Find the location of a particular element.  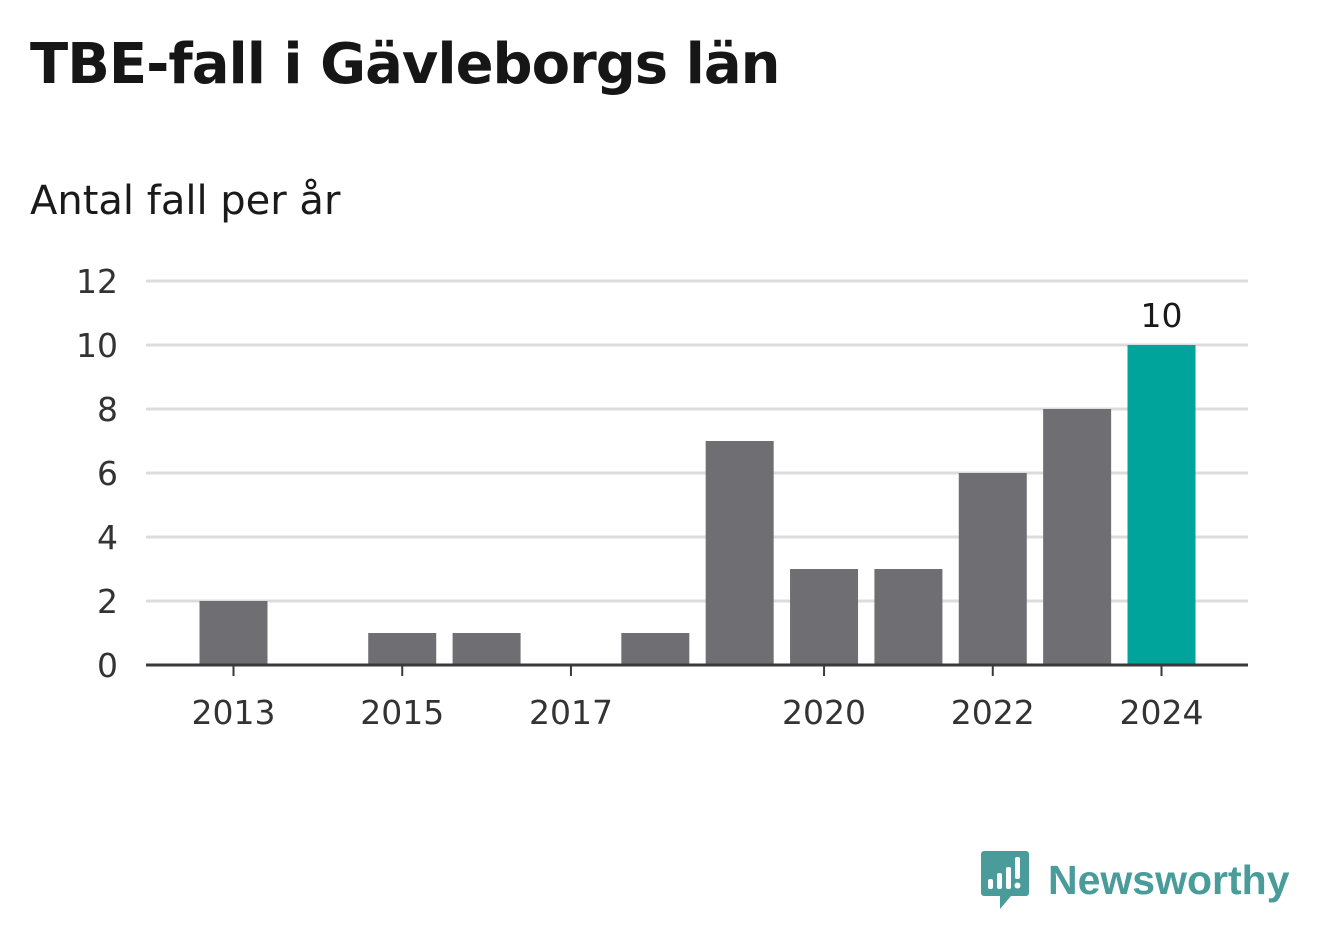

y-tick-label: 6 is located at coordinates (107, 473).